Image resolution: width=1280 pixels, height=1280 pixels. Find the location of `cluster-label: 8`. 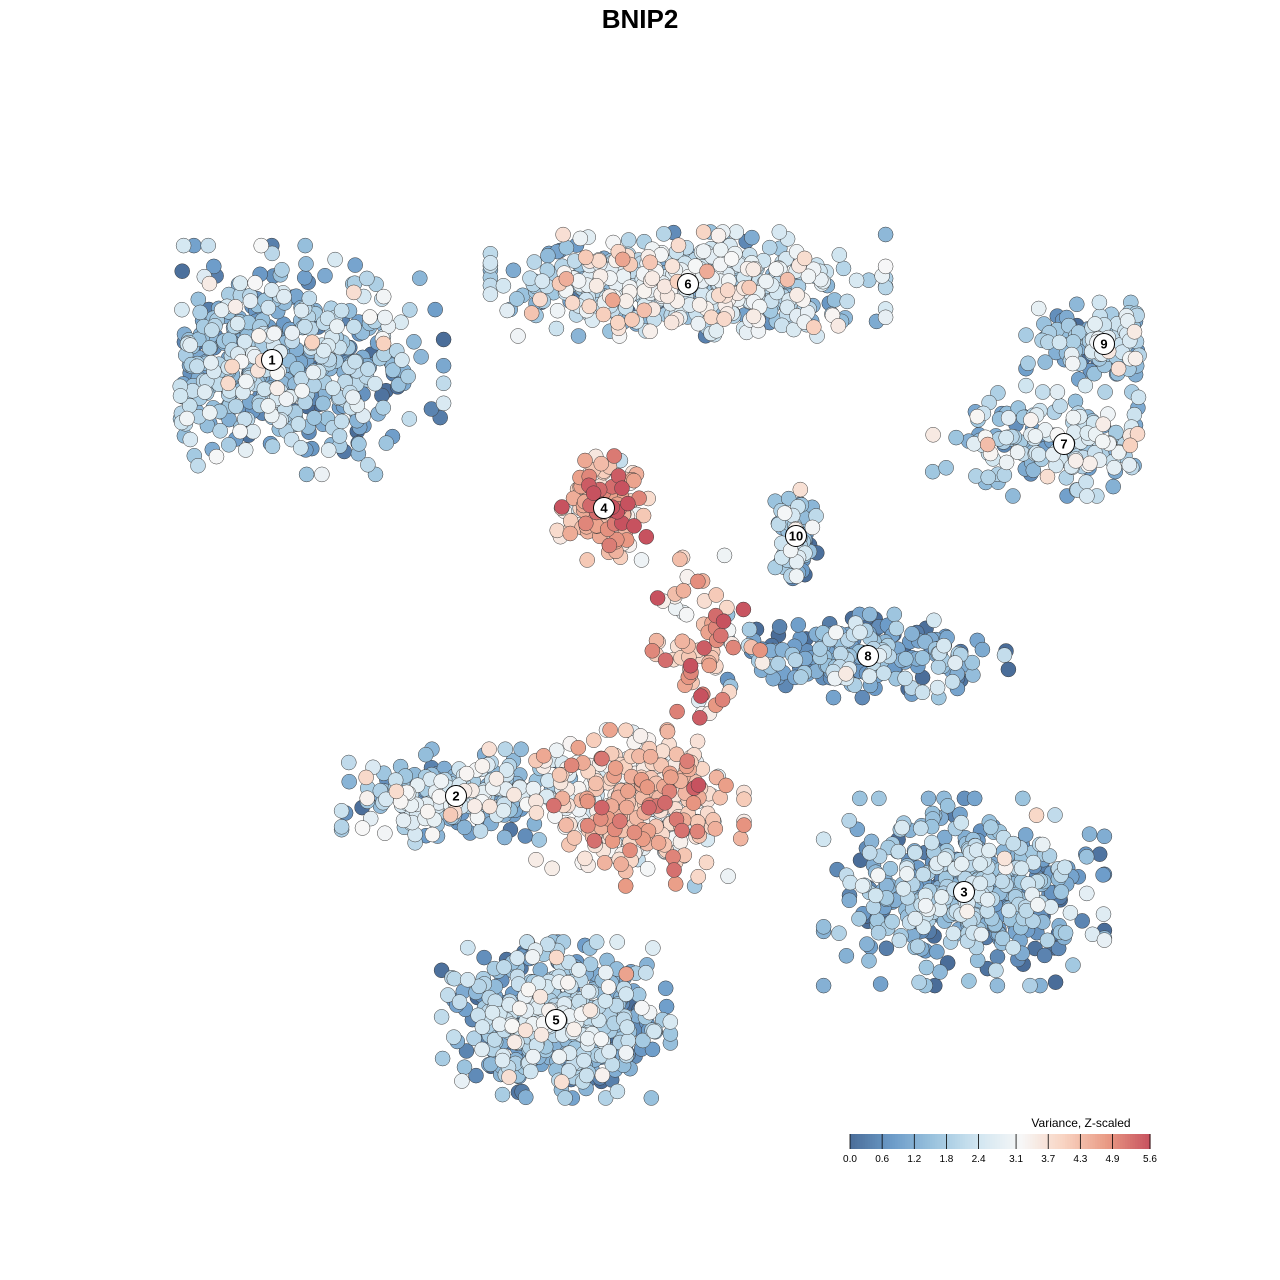

cluster-label: 8 is located at coordinates (867, 656).